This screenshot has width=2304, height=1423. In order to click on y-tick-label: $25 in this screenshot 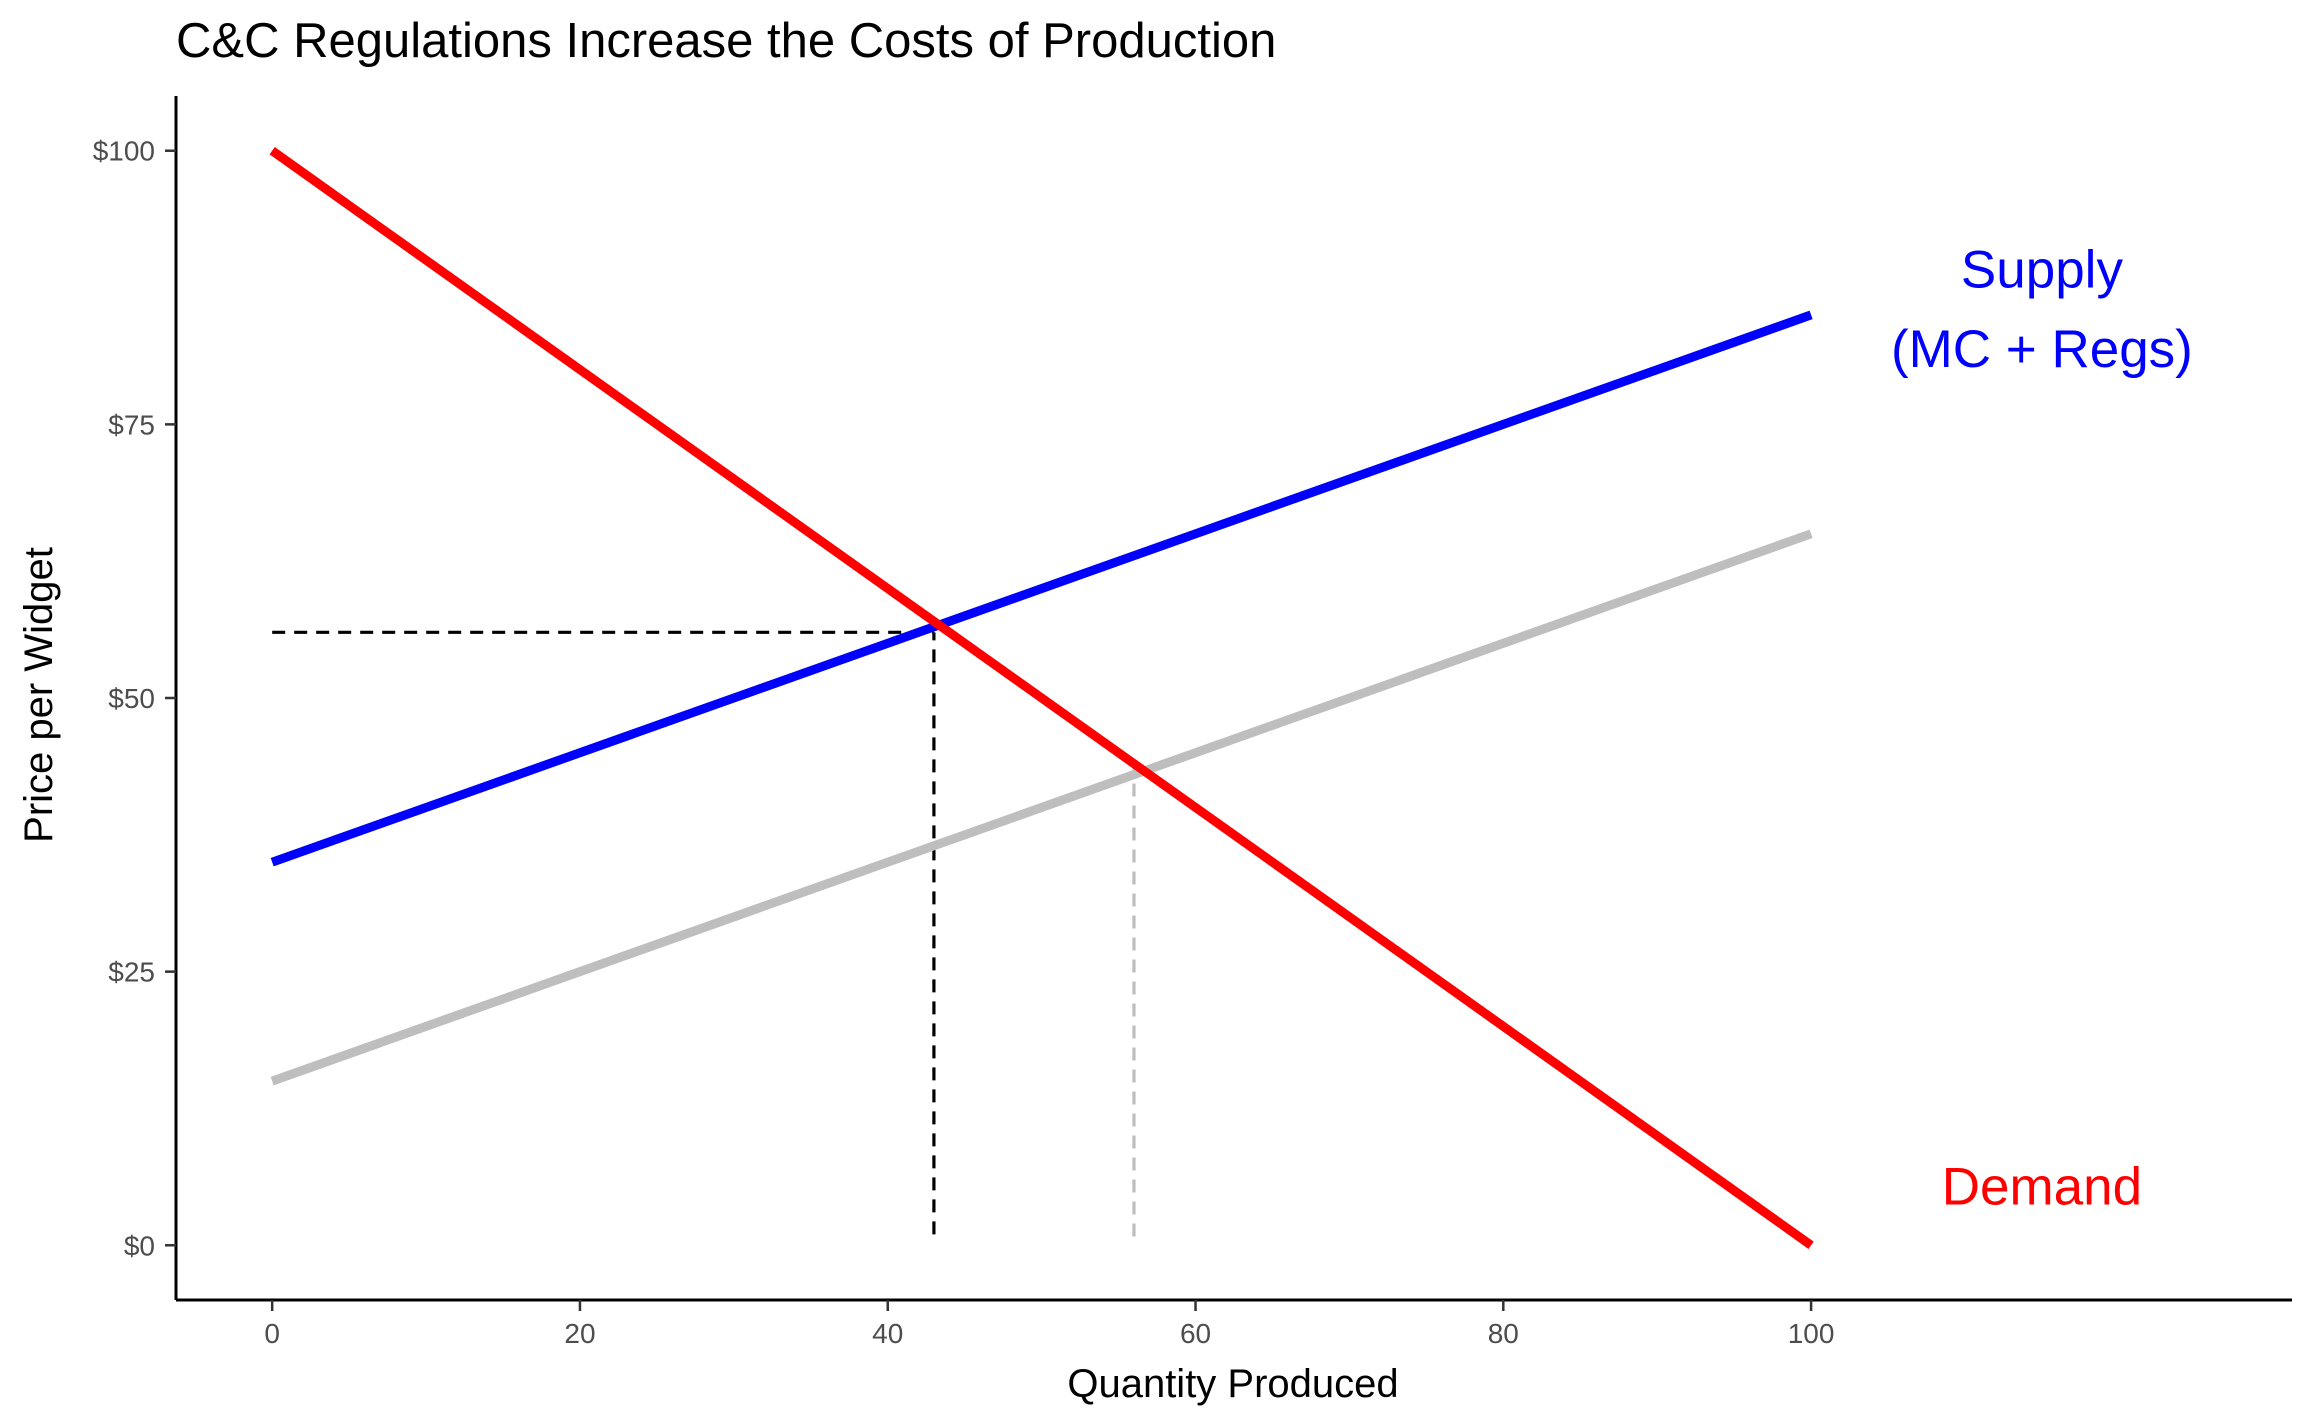, I will do `click(131, 972)`.